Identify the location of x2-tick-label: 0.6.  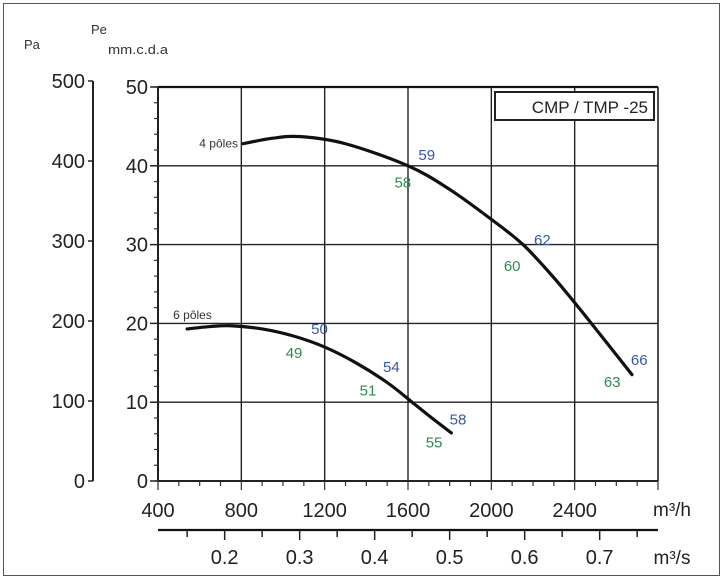
(525, 558).